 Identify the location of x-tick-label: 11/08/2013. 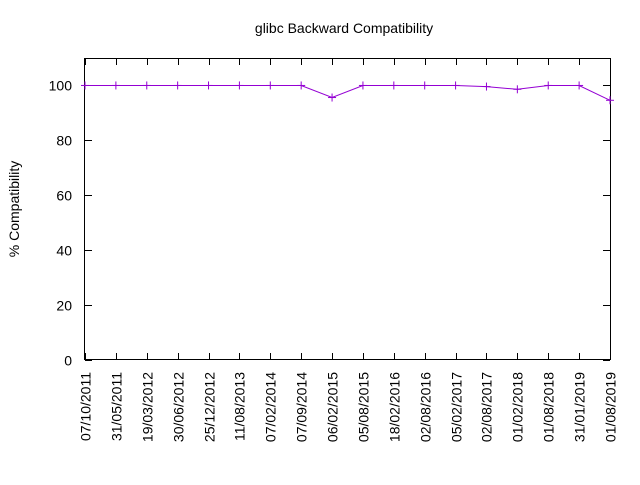
(240, 406).